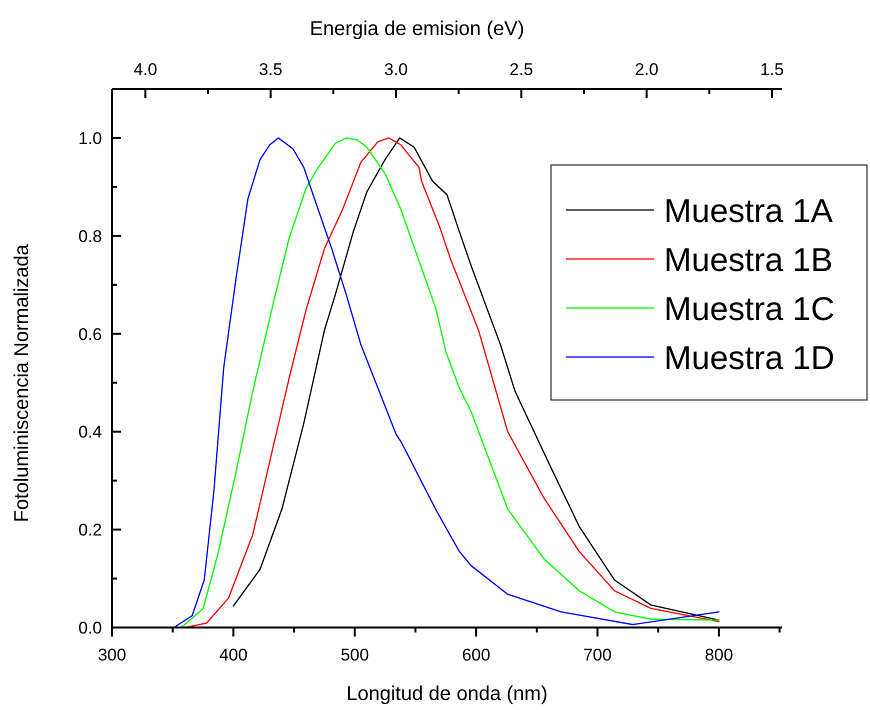 Image resolution: width=870 pixels, height=710 pixels. I want to click on x-tick-label: 800, so click(719, 655).